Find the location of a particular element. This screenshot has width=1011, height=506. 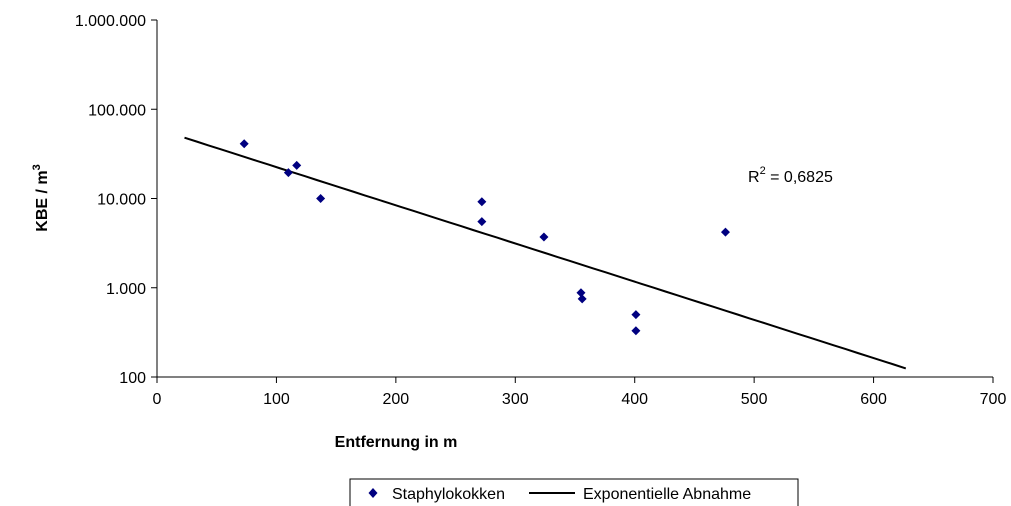

x-tick-label: 600 is located at coordinates (873, 399).